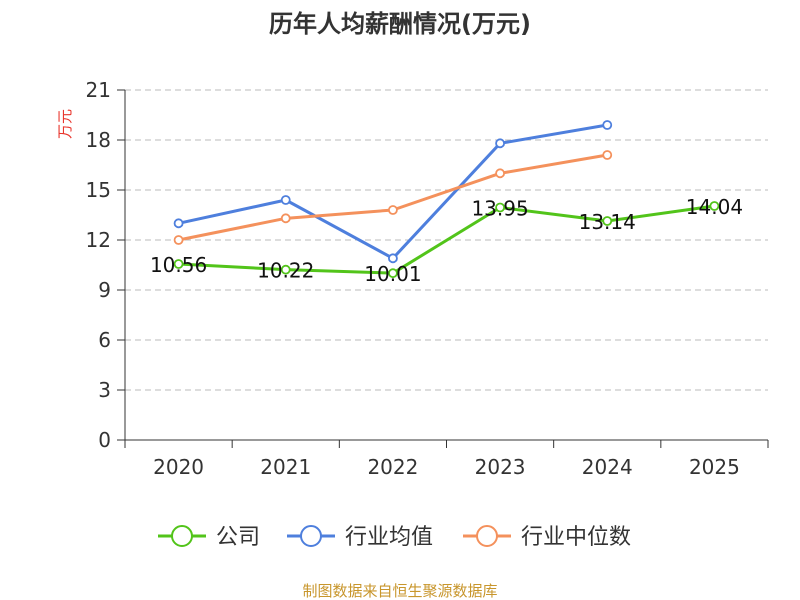 This screenshot has width=800, height=600. What do you see at coordinates (98, 140) in the screenshot?
I see `y-tick-label: 18` at bounding box center [98, 140].